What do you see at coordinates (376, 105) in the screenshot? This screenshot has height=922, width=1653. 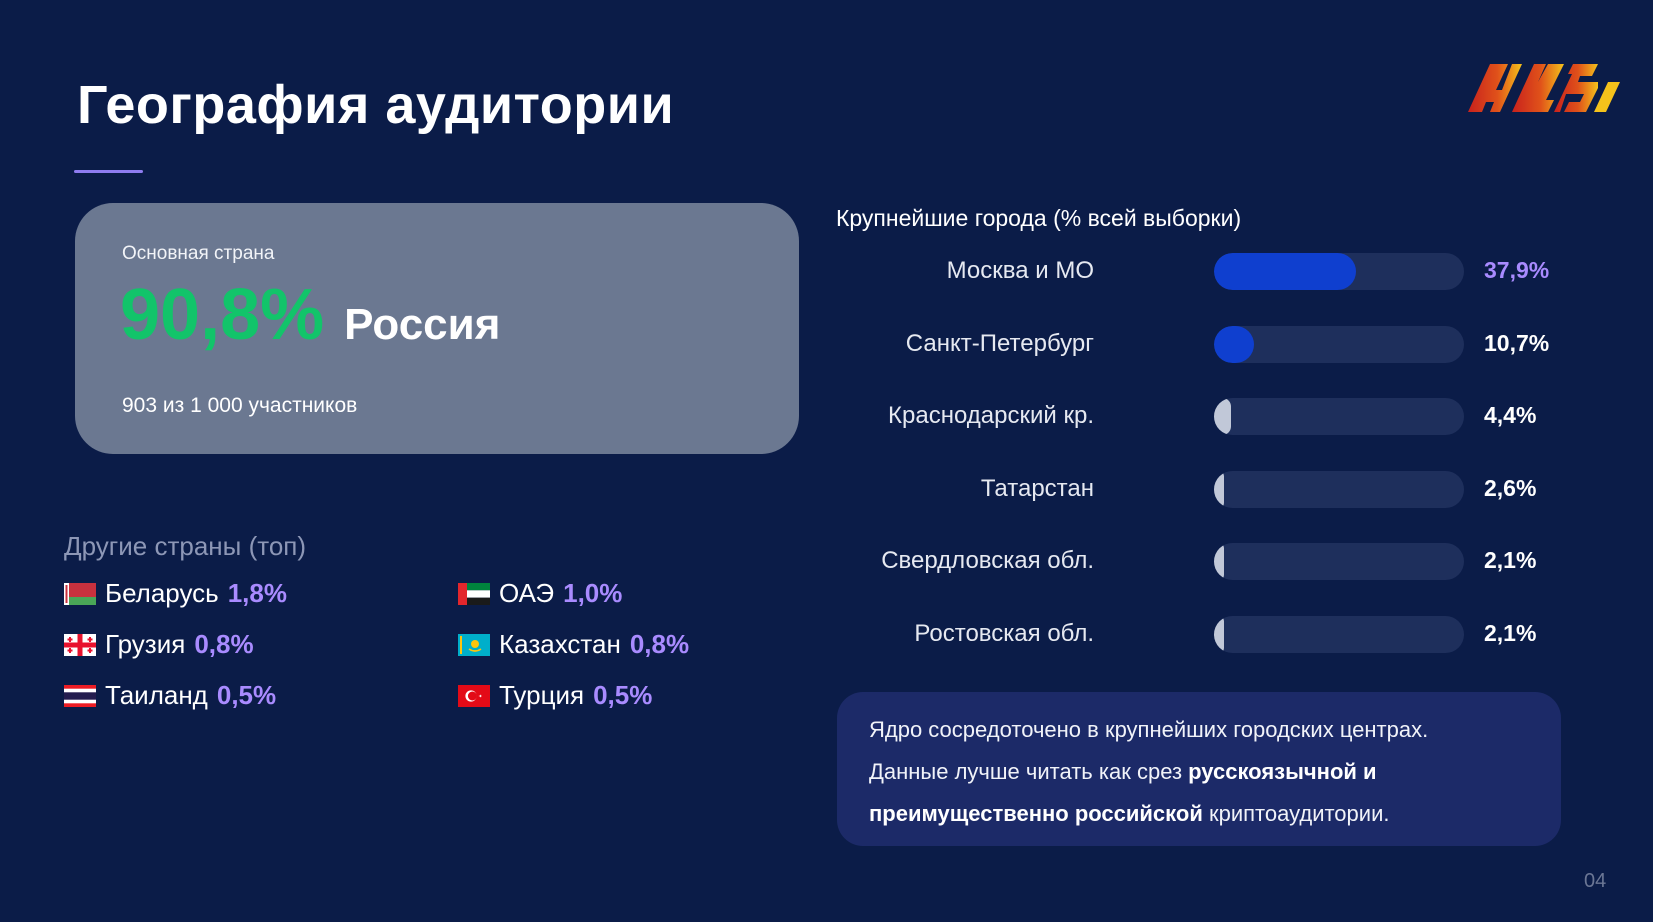 I see `page-title: География аудитории` at bounding box center [376, 105].